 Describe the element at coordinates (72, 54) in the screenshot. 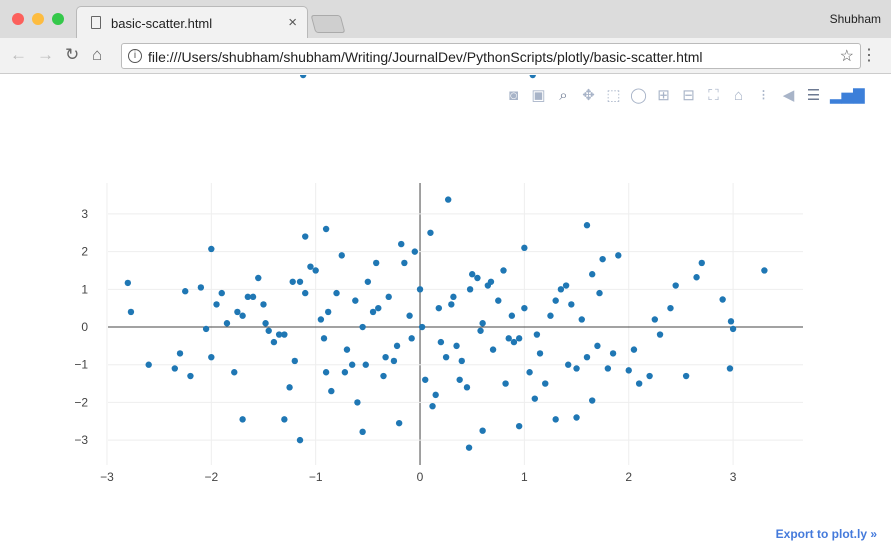

I see `reload-icon: ↻` at that location.